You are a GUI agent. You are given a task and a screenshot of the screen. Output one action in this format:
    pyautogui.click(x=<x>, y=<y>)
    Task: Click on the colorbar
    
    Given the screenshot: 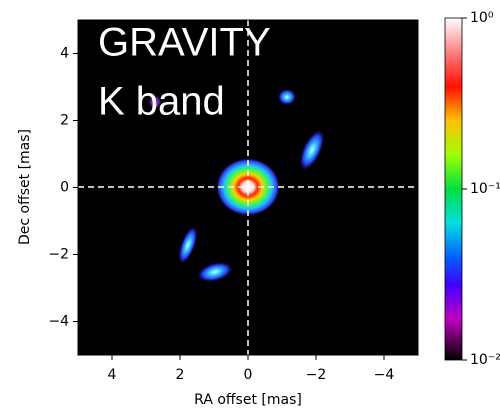 What is the action you would take?
    pyautogui.click(x=453, y=189)
    